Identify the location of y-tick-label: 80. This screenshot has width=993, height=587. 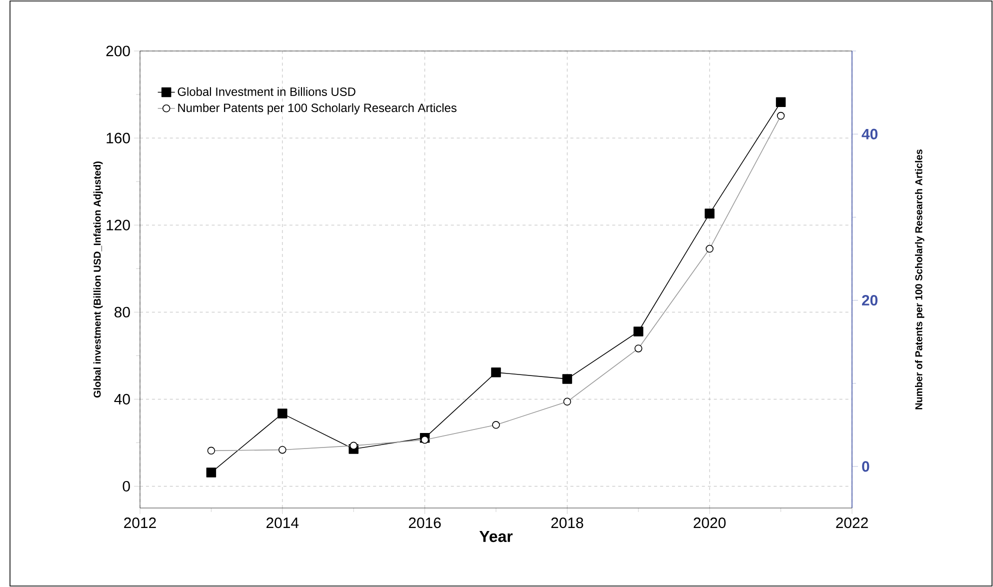
(122, 312).